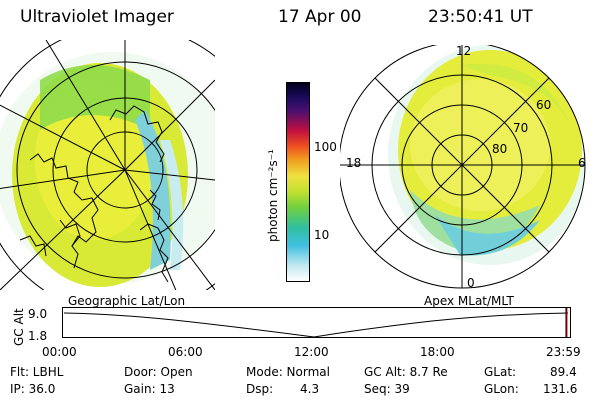 The width and height of the screenshot is (600, 400). What do you see at coordinates (19, 327) in the screenshot?
I see `timeline-yaxis-label: GC Alt` at bounding box center [19, 327].